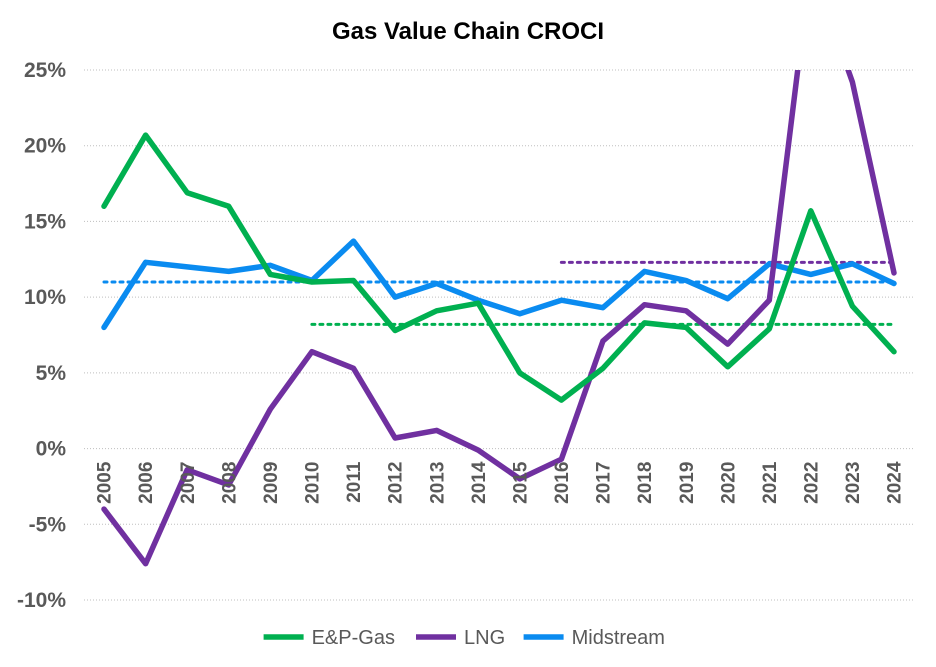 This screenshot has width=936, height=667. I want to click on series-line-midstream, so click(499, 284).